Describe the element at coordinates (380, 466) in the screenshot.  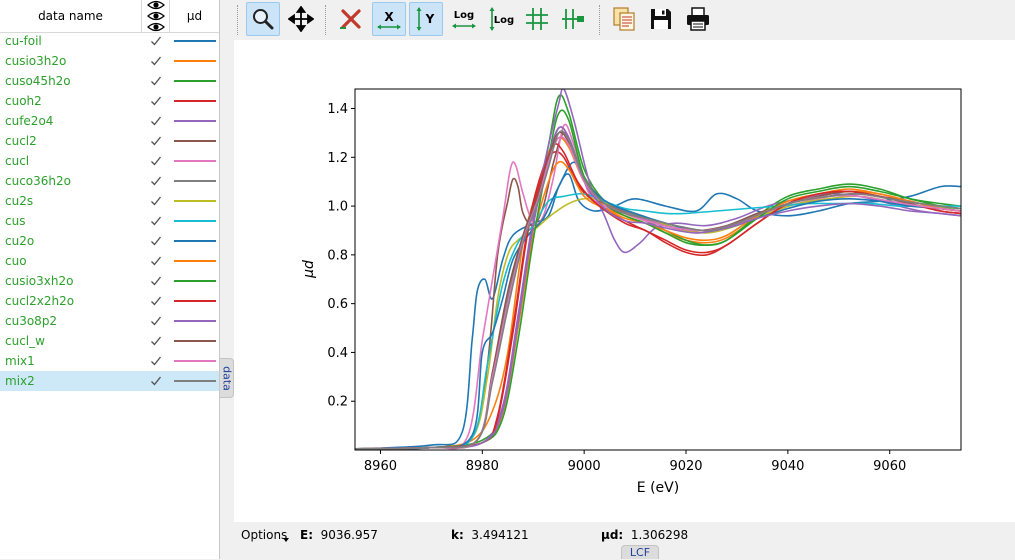
I see `x-tick-label: 8960` at that location.